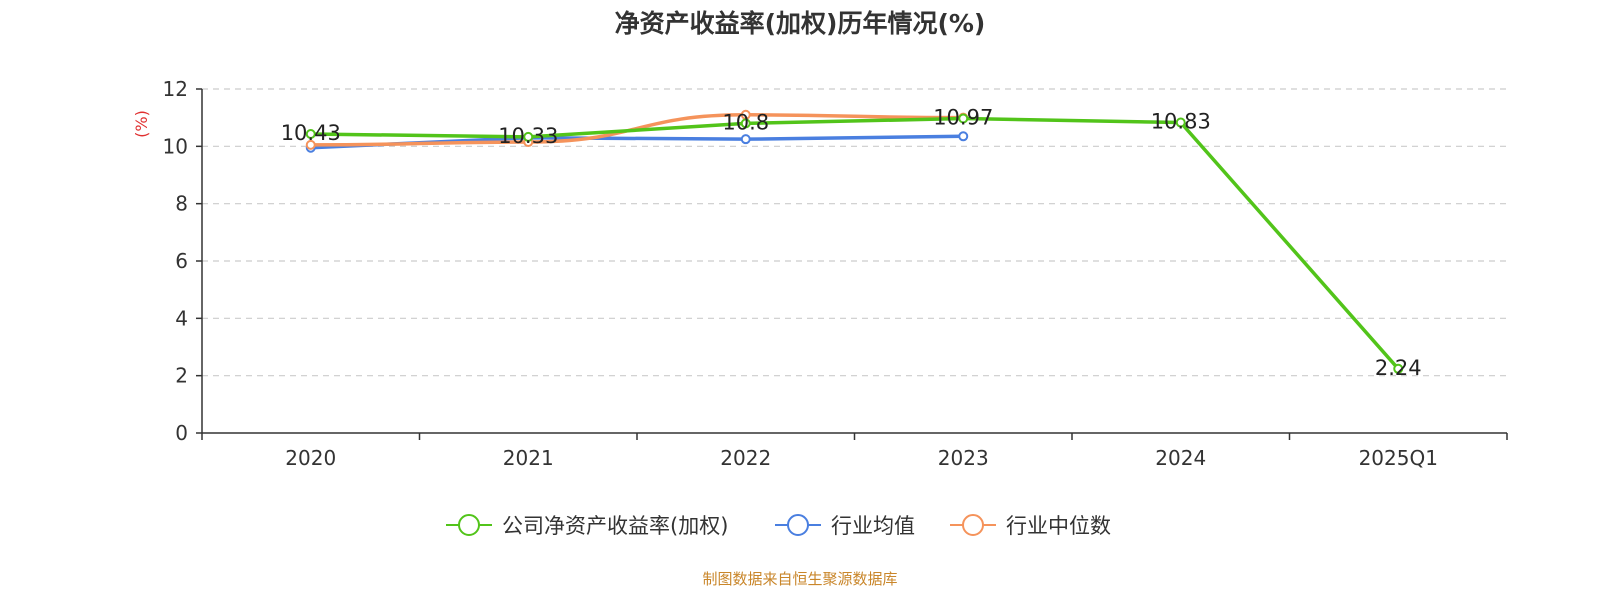 The image size is (1600, 600). I want to click on data-label: 2.24, so click(1398, 368).